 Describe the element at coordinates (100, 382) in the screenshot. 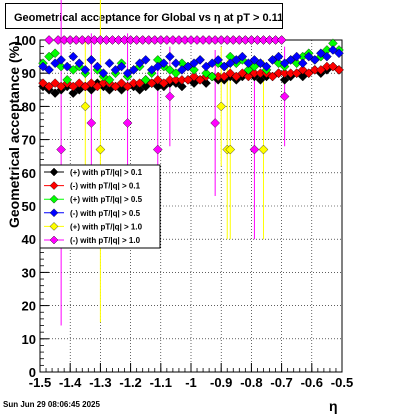

I see `x-tick-label: -1.3` at that location.